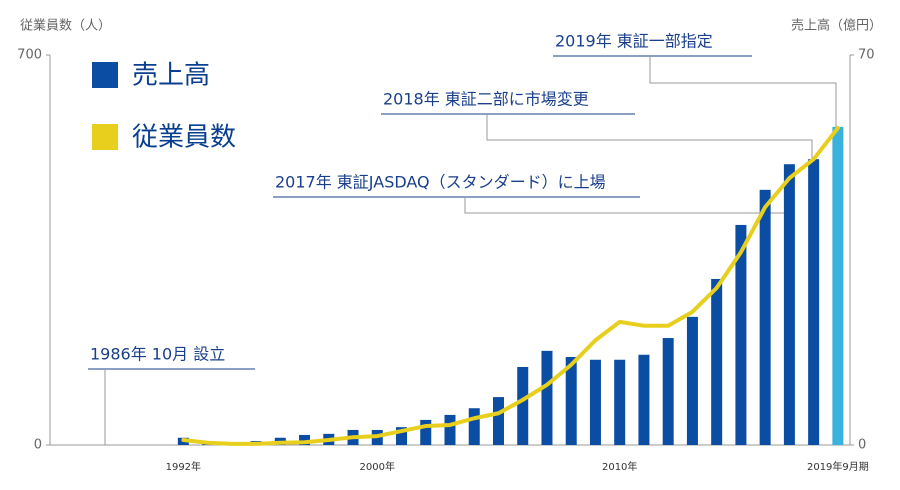  What do you see at coordinates (440, 182) in the screenshot?
I see `annotation: 2017年 東証JASDAQ（スタンダード）に上場` at bounding box center [440, 182].